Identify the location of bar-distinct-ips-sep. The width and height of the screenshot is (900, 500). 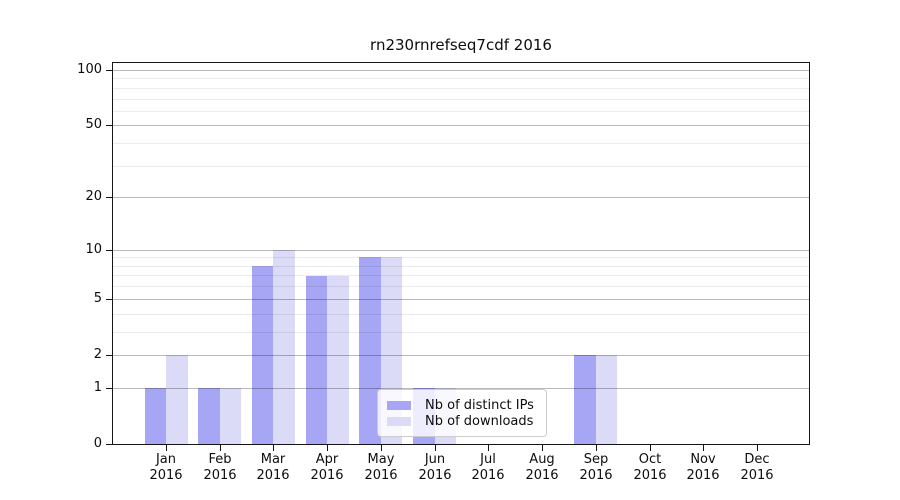
(585, 399).